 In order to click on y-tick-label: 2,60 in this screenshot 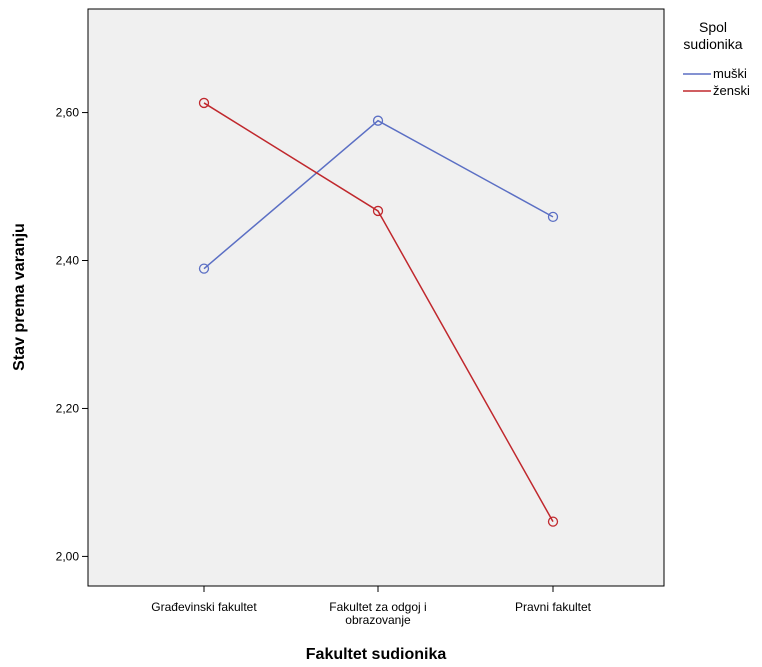, I will do `click(68, 113)`.